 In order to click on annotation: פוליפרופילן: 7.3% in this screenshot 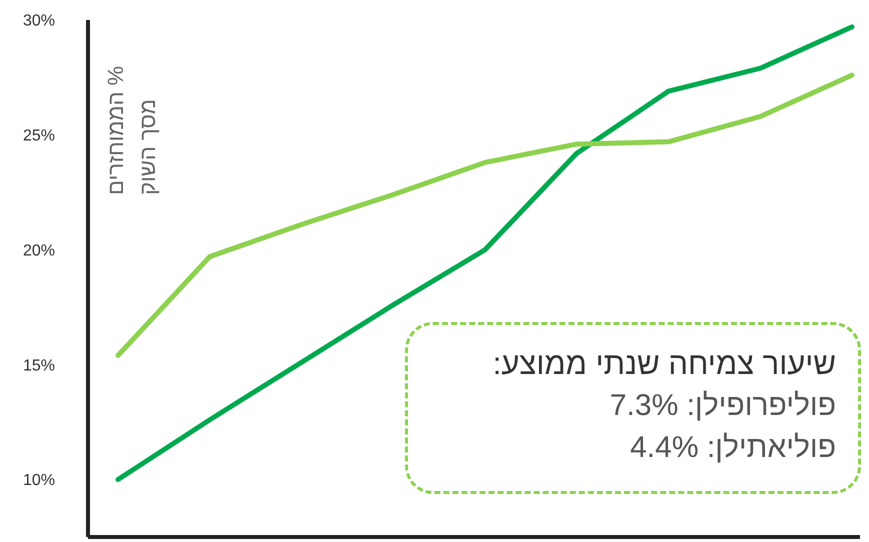, I will do `click(722, 406)`.